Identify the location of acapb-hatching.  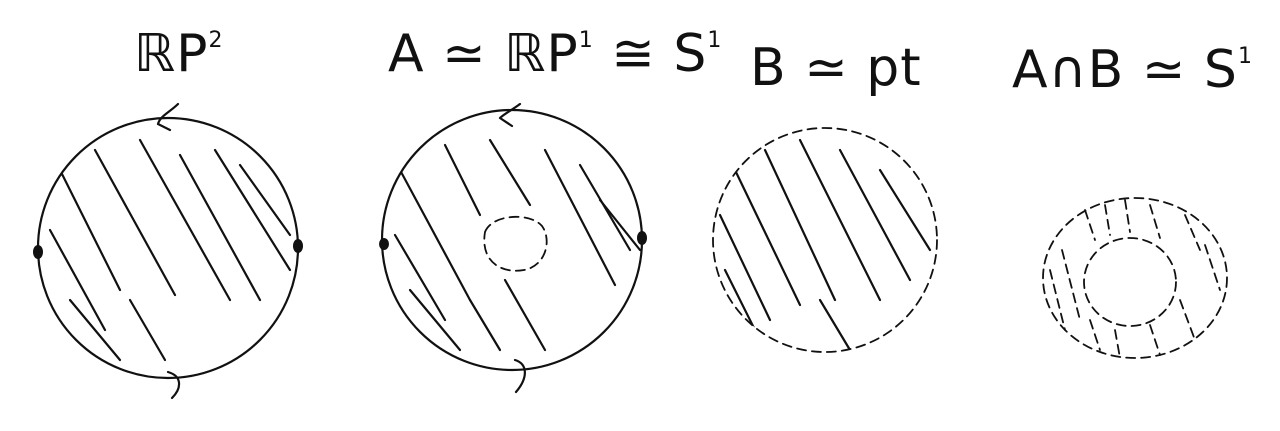
(1135, 279).